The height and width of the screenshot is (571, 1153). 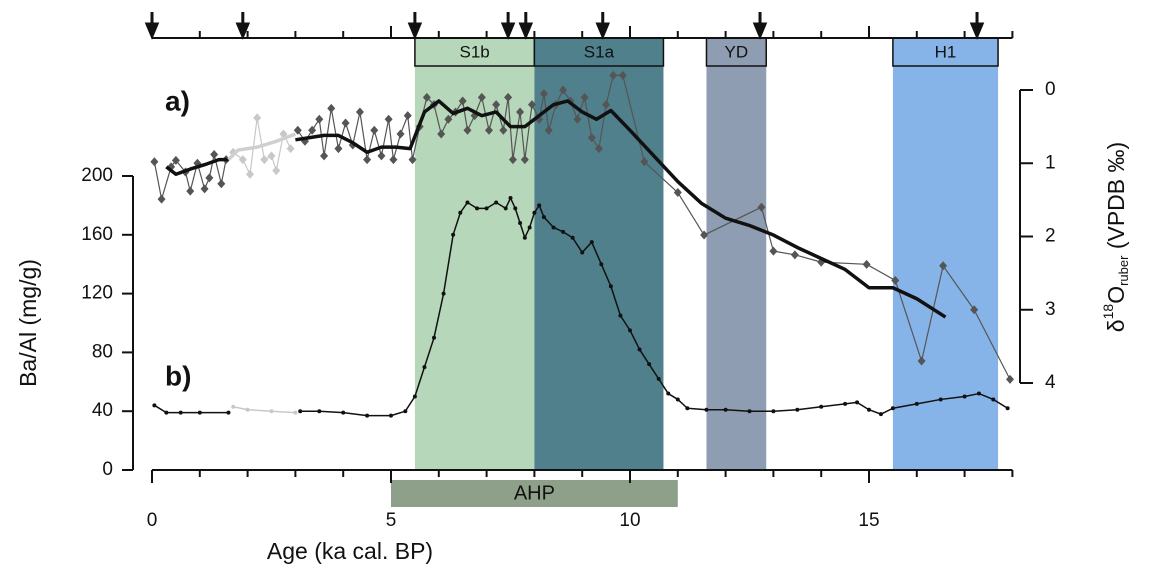 I want to click on panel-label: b), so click(x=178, y=375).